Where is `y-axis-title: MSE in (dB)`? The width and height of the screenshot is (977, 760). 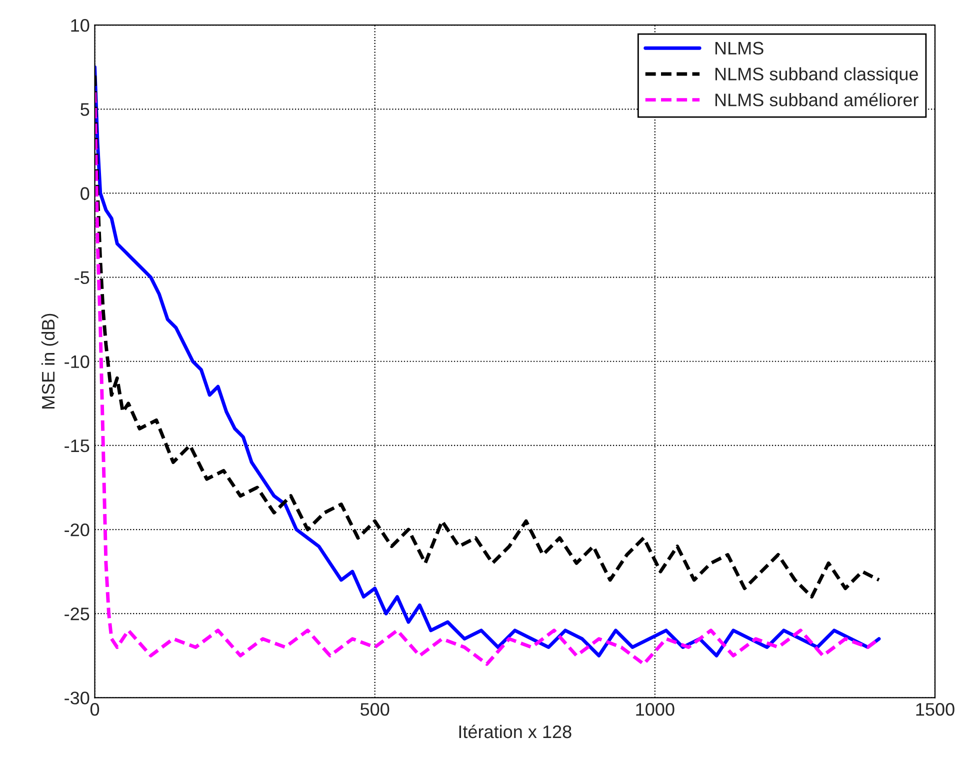 y-axis-title: MSE in (dB) is located at coordinates (49, 361).